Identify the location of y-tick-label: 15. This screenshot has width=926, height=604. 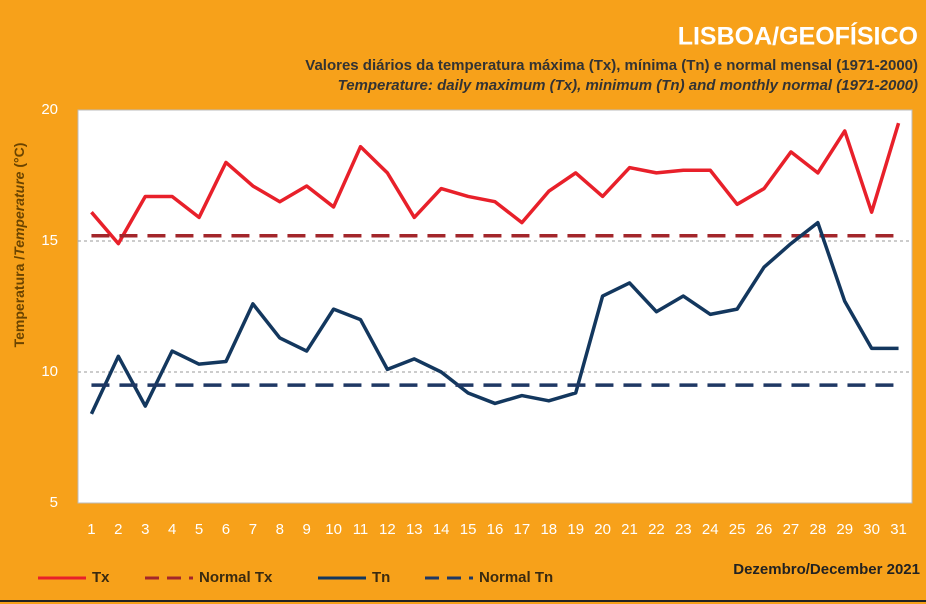
(49, 240).